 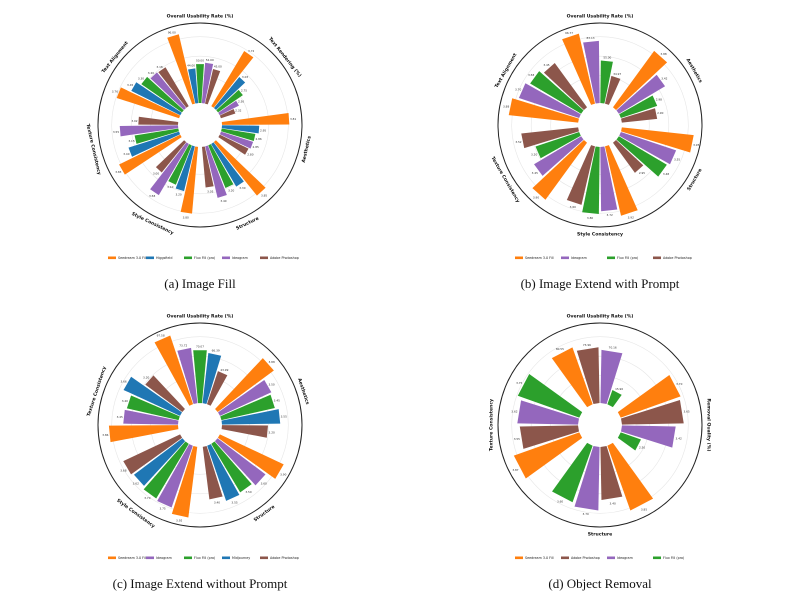 I want to click on caption-d: (d) Object Removal, so click(x=600, y=583).